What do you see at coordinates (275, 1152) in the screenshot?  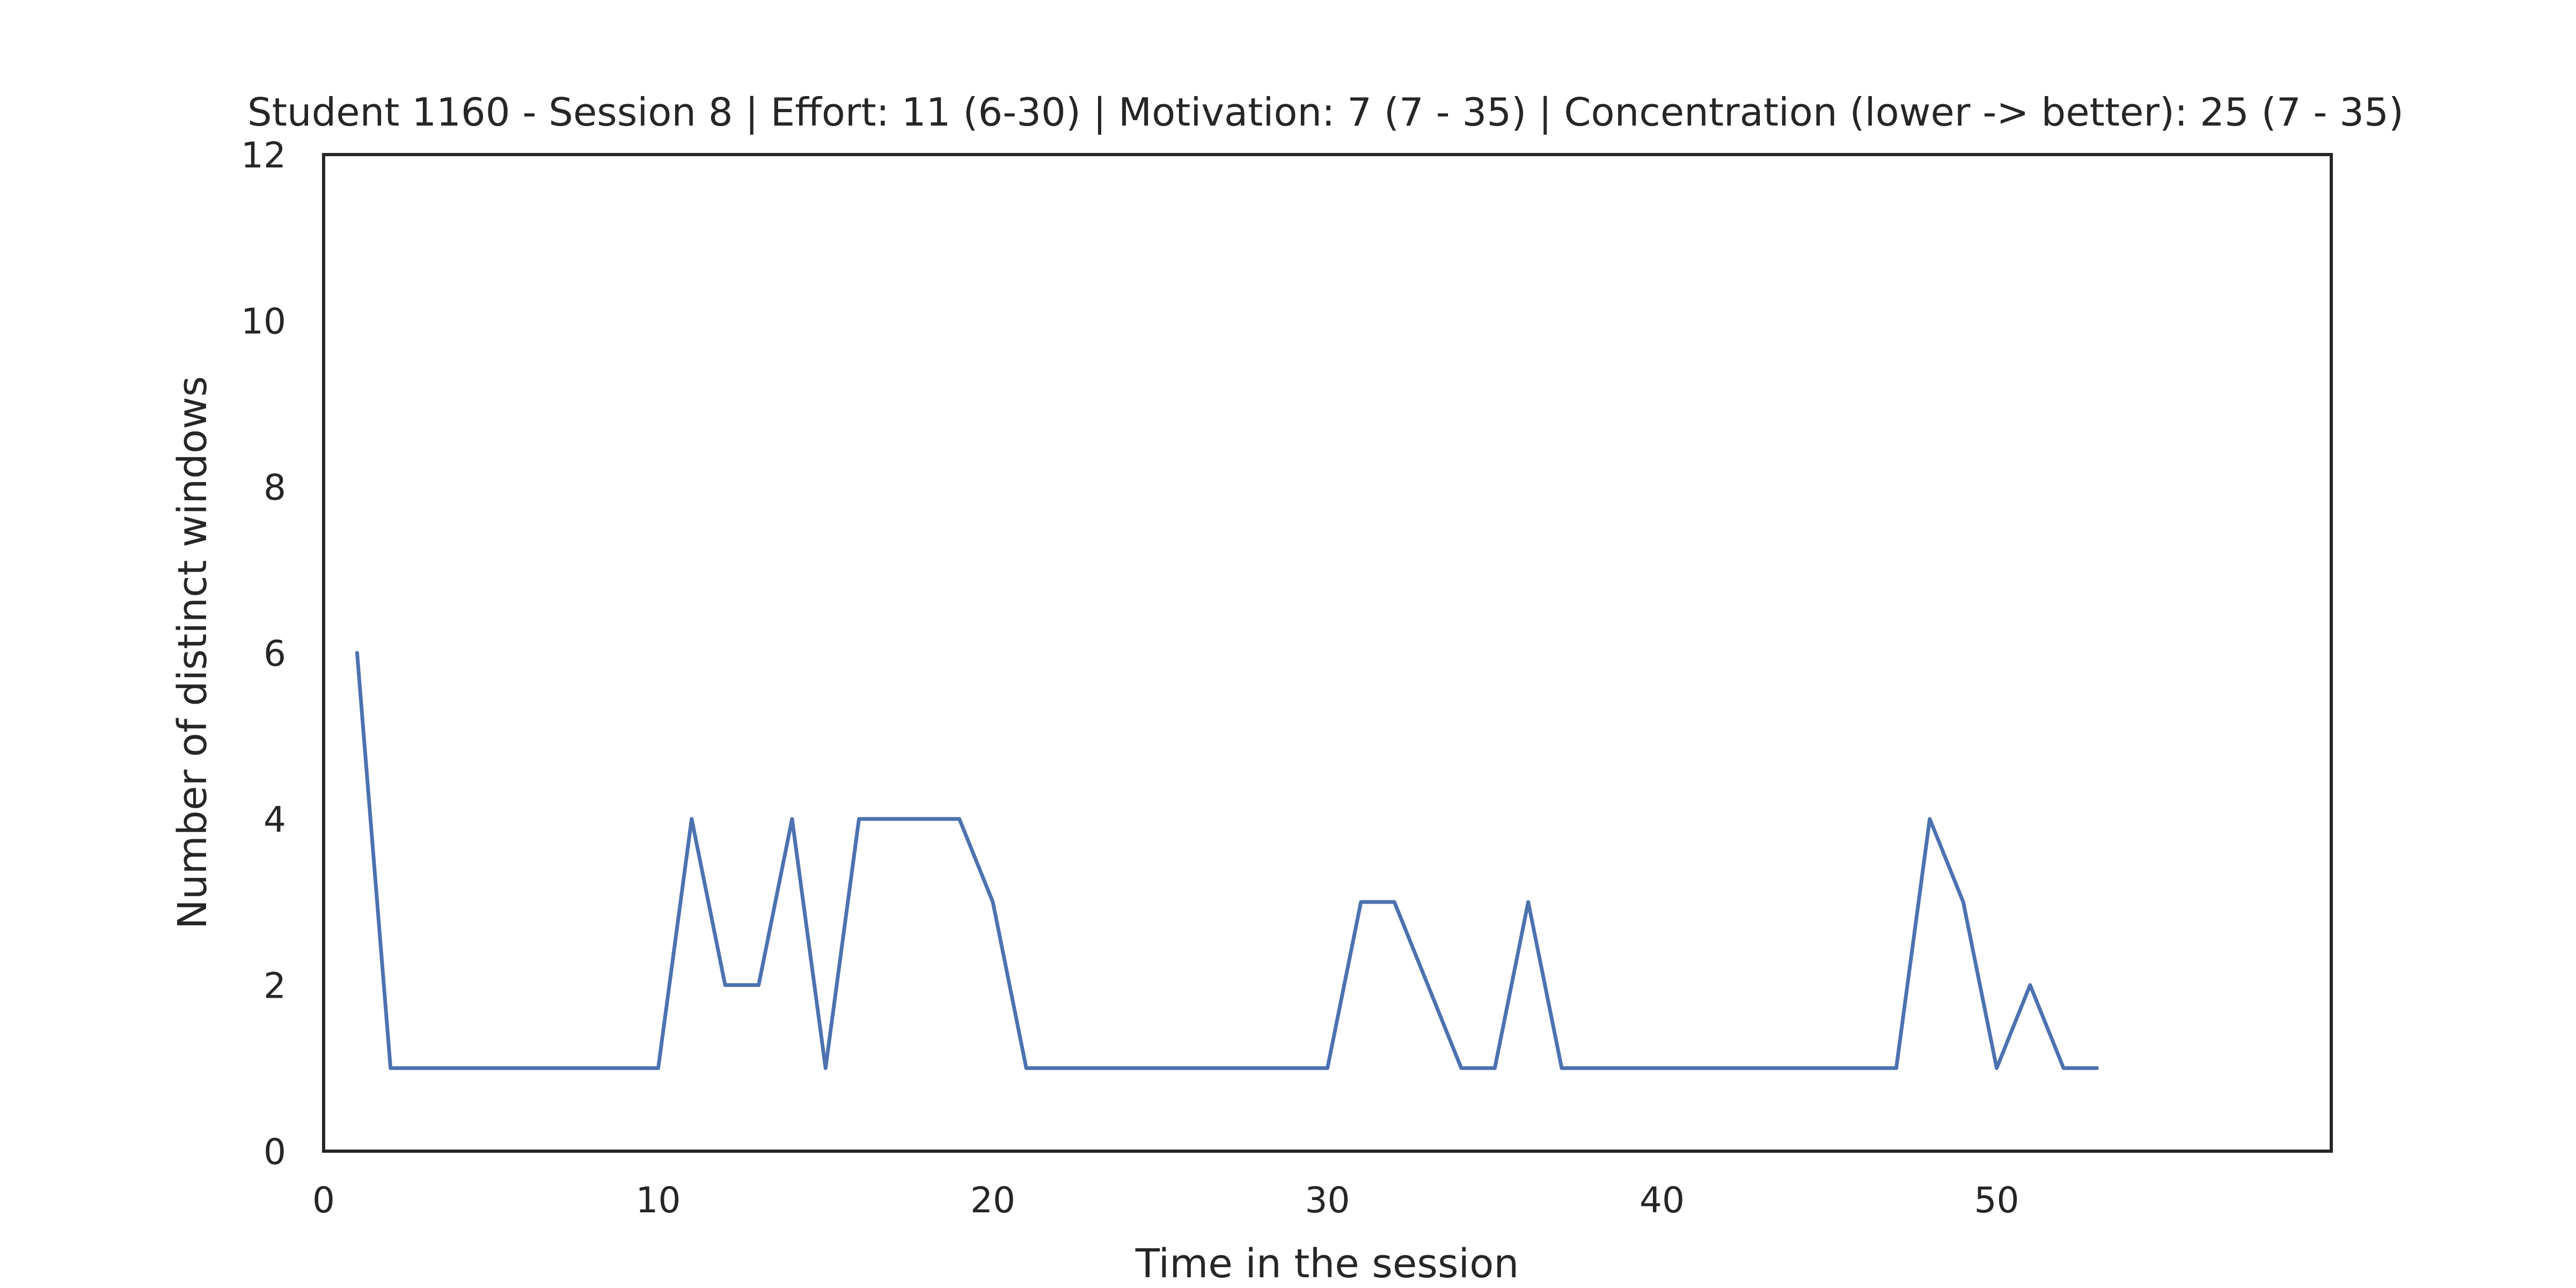 I see `y-tick-label: 0` at bounding box center [275, 1152].